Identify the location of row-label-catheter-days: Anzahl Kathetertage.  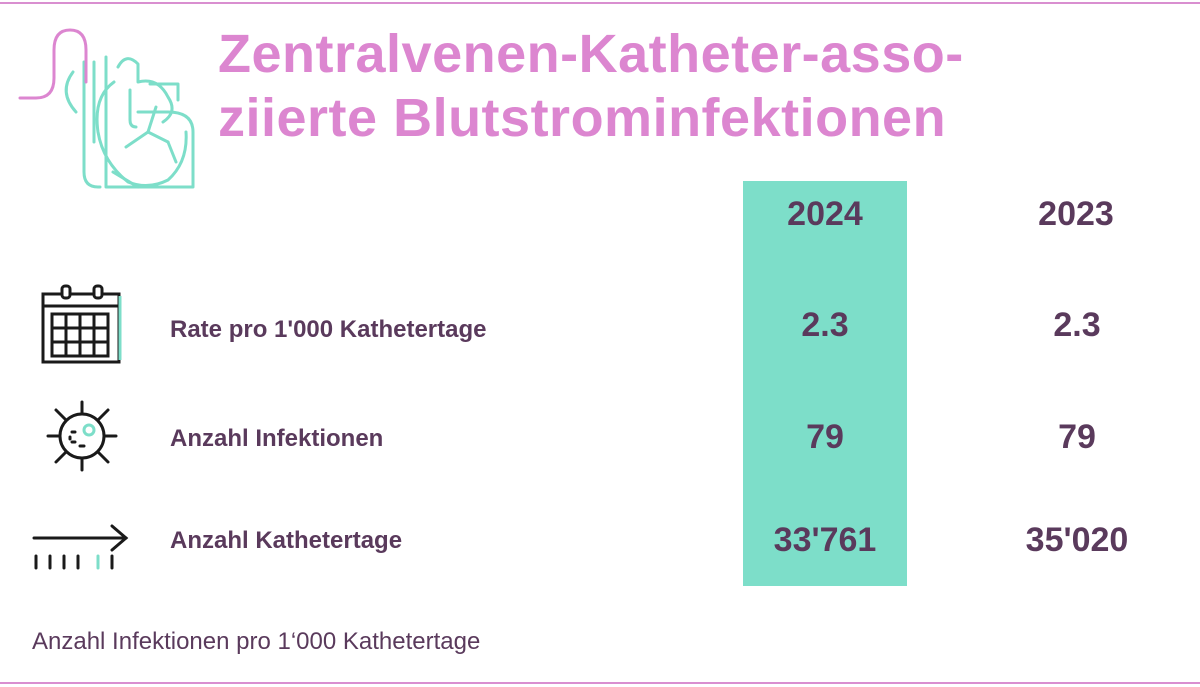
(286, 540).